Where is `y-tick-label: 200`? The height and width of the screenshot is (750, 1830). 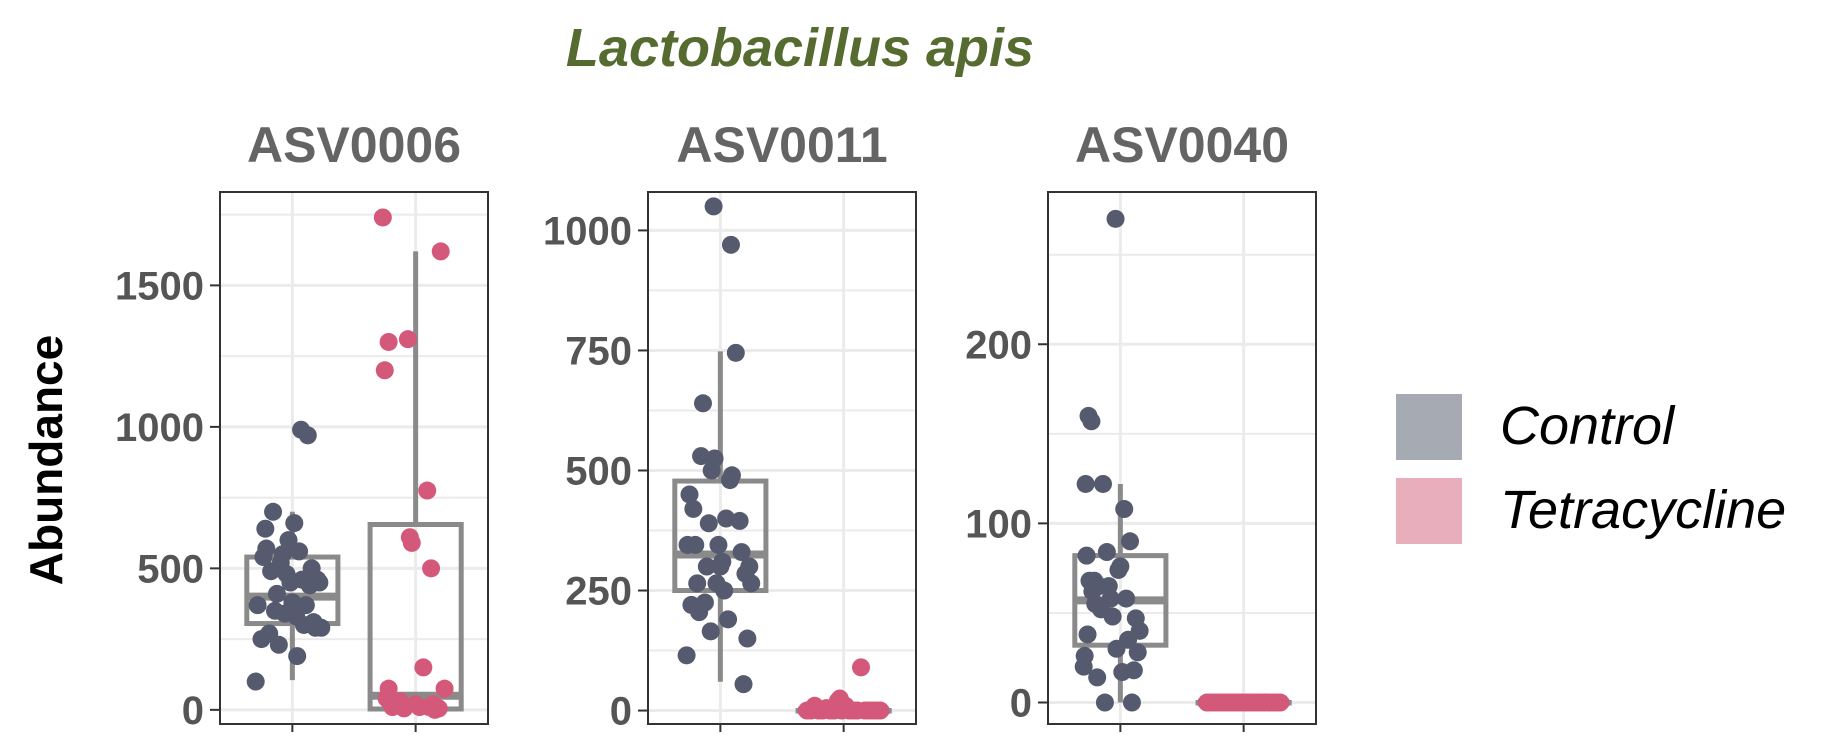 y-tick-label: 200 is located at coordinates (998, 345).